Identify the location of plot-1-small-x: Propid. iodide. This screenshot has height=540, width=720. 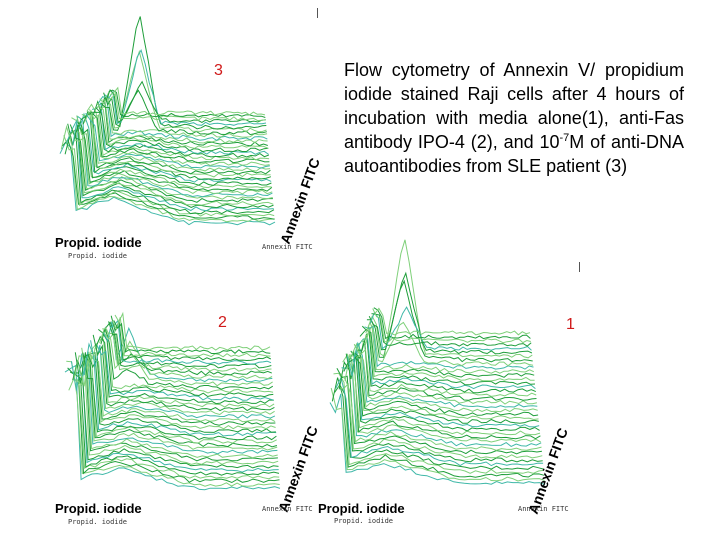
(364, 521).